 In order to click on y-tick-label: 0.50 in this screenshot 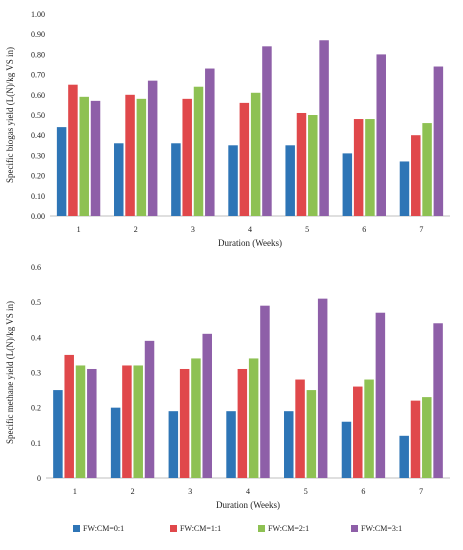, I will do `click(38, 115)`.